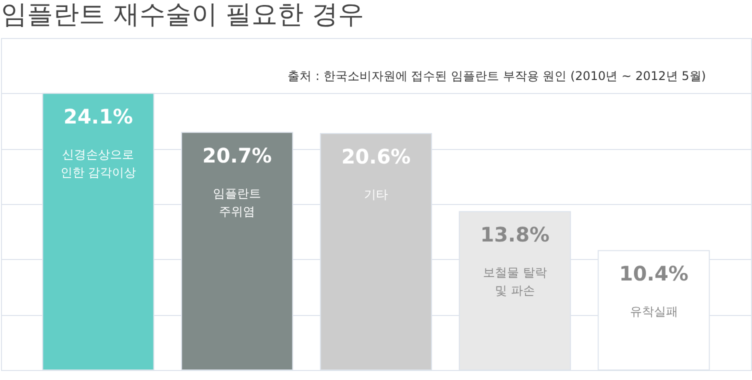  What do you see at coordinates (98, 163) in the screenshot?
I see `x-tick-label: 신경손상으로 인한 감각이상` at bounding box center [98, 163].